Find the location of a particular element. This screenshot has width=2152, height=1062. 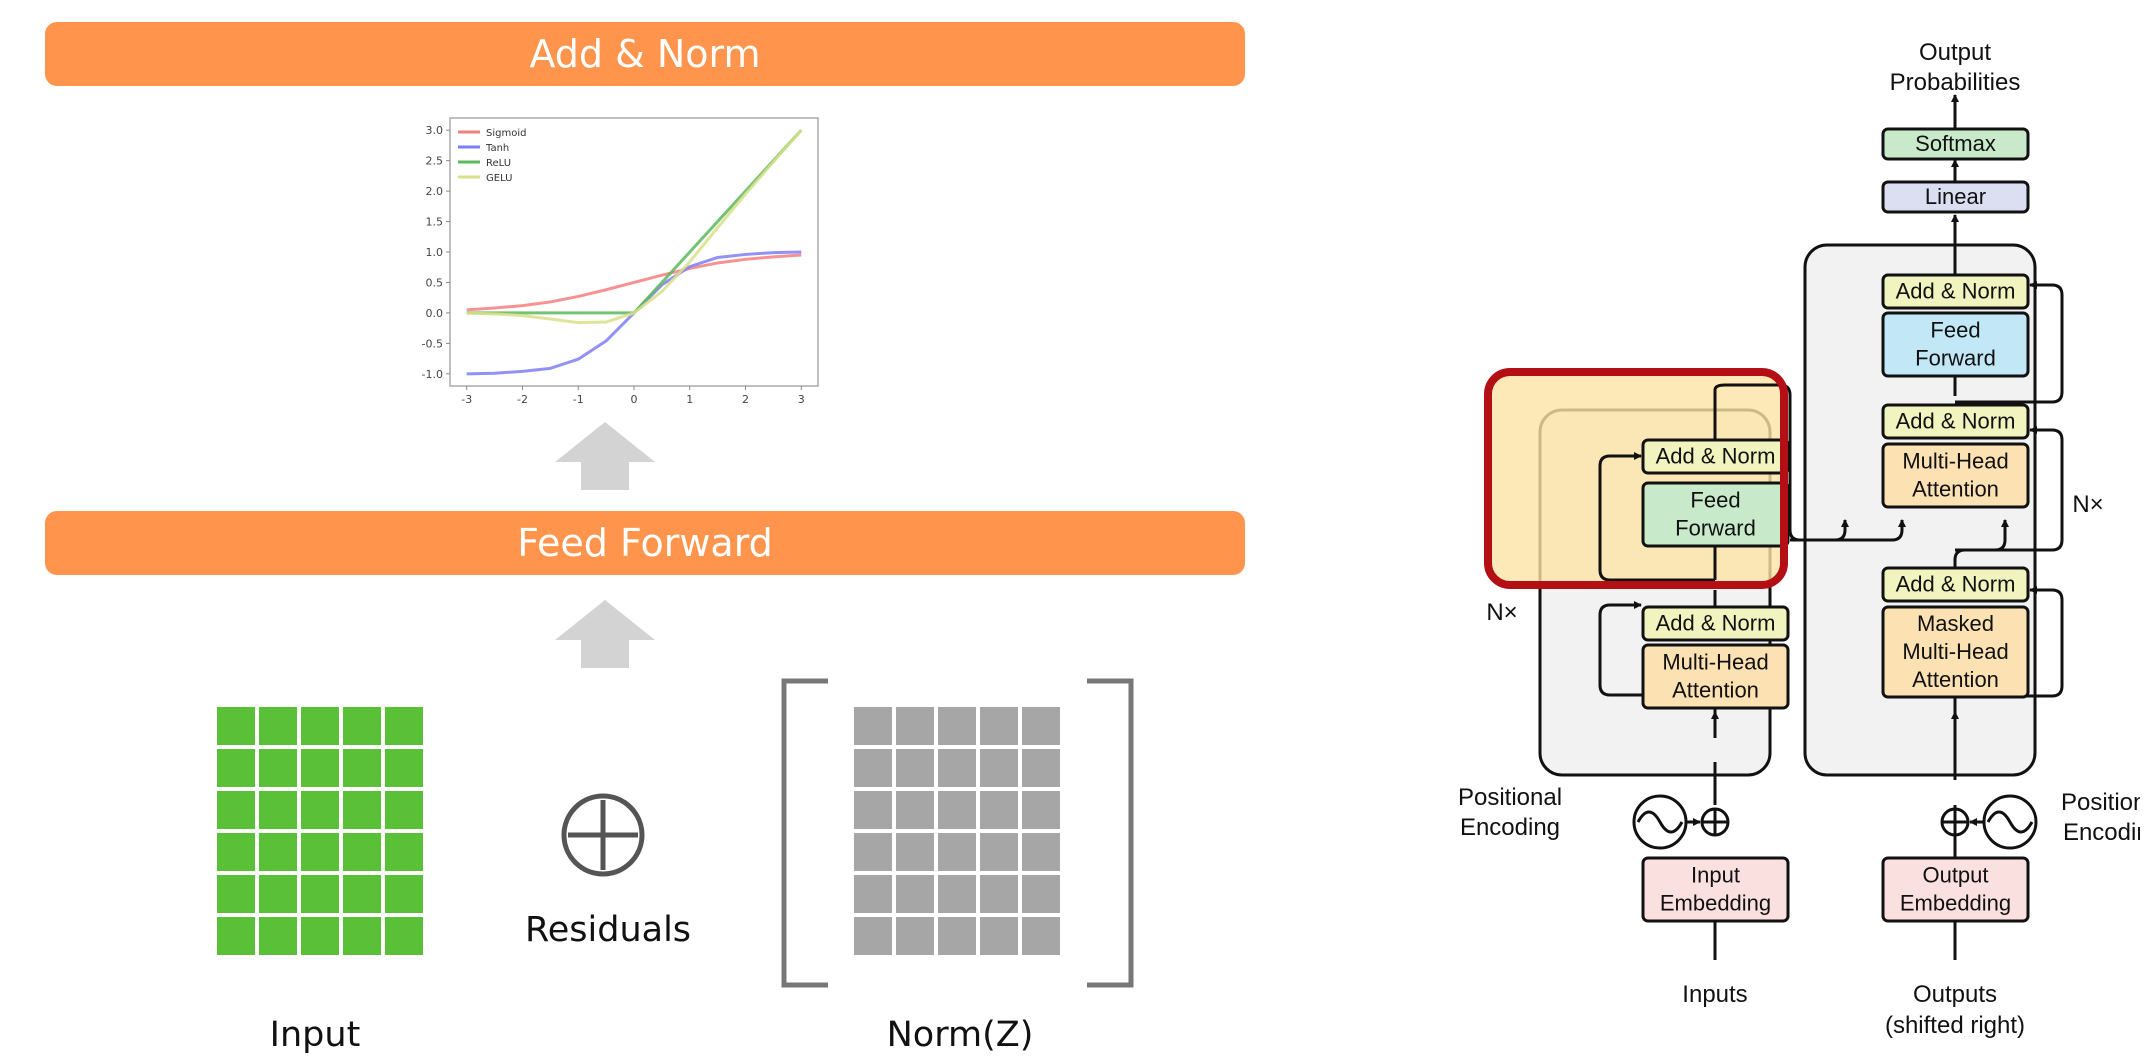

encoder-feed-forward-label: Feed is located at coordinates (1715, 500).